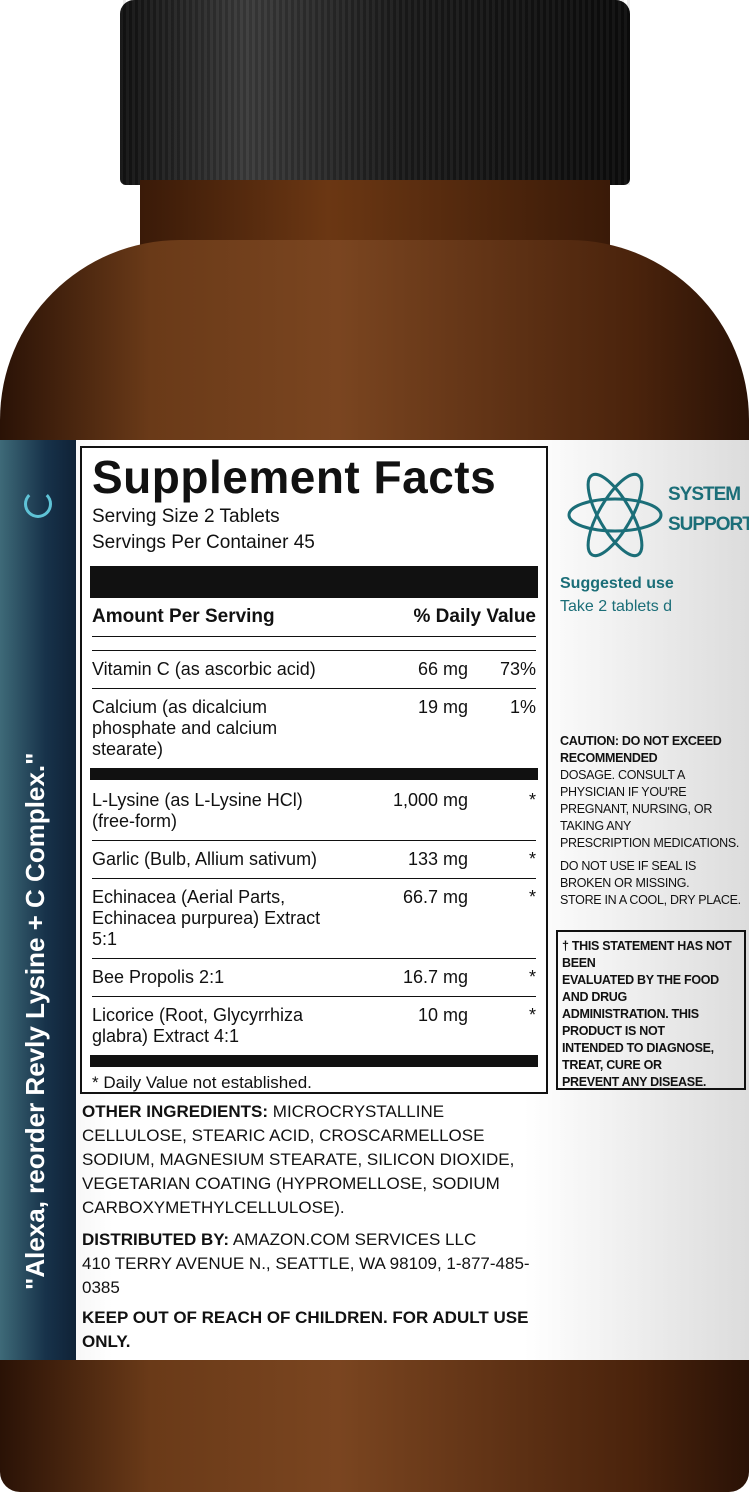 This screenshot has width=749, height=1492. Describe the element at coordinates (314, 860) in the screenshot. I see `ingredient-row: Garlic (Bulb, Allium sativum) 133 mg *` at that location.